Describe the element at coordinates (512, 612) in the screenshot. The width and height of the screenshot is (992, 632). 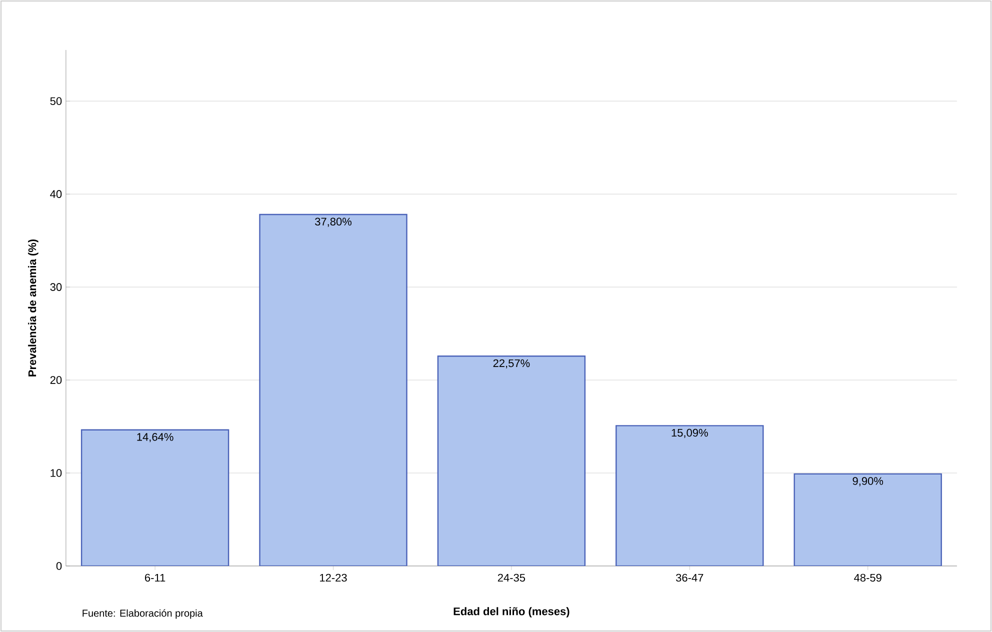
I see `x-axis-title: Edad del niño (meses)` at that location.